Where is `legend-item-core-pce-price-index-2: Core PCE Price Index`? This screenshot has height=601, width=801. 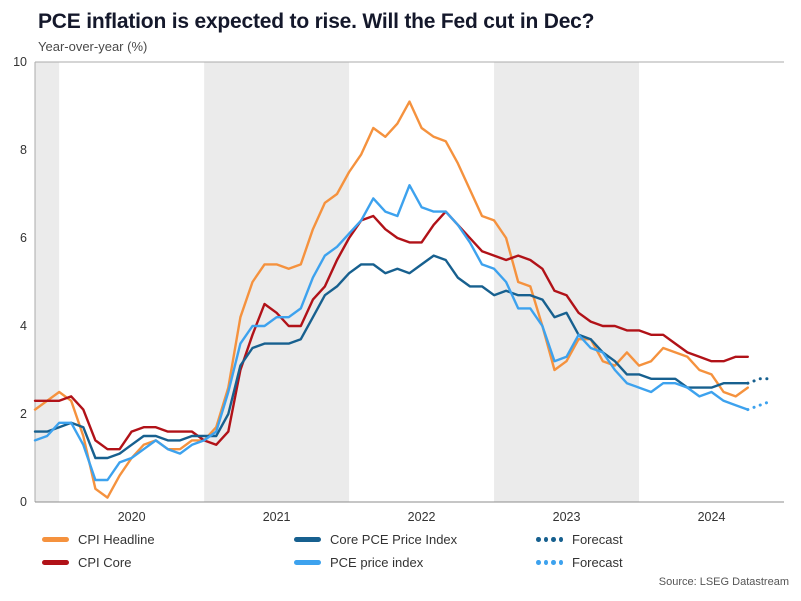
legend-item-core-pce-price-index-2: Core PCE Price Index is located at coordinates (415, 539).